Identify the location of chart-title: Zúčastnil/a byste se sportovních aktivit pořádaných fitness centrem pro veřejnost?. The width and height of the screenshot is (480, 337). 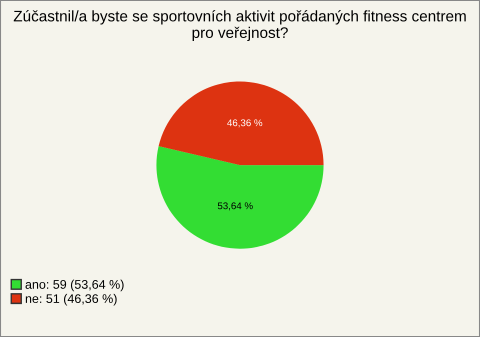
(240, 26).